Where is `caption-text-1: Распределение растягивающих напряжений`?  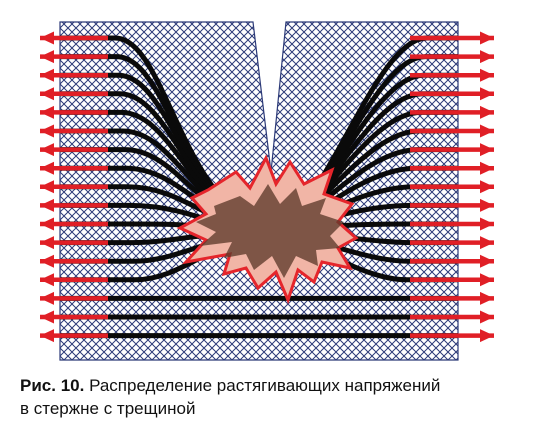
caption-text-1: Распределение растягивающих напряжений is located at coordinates (265, 385).